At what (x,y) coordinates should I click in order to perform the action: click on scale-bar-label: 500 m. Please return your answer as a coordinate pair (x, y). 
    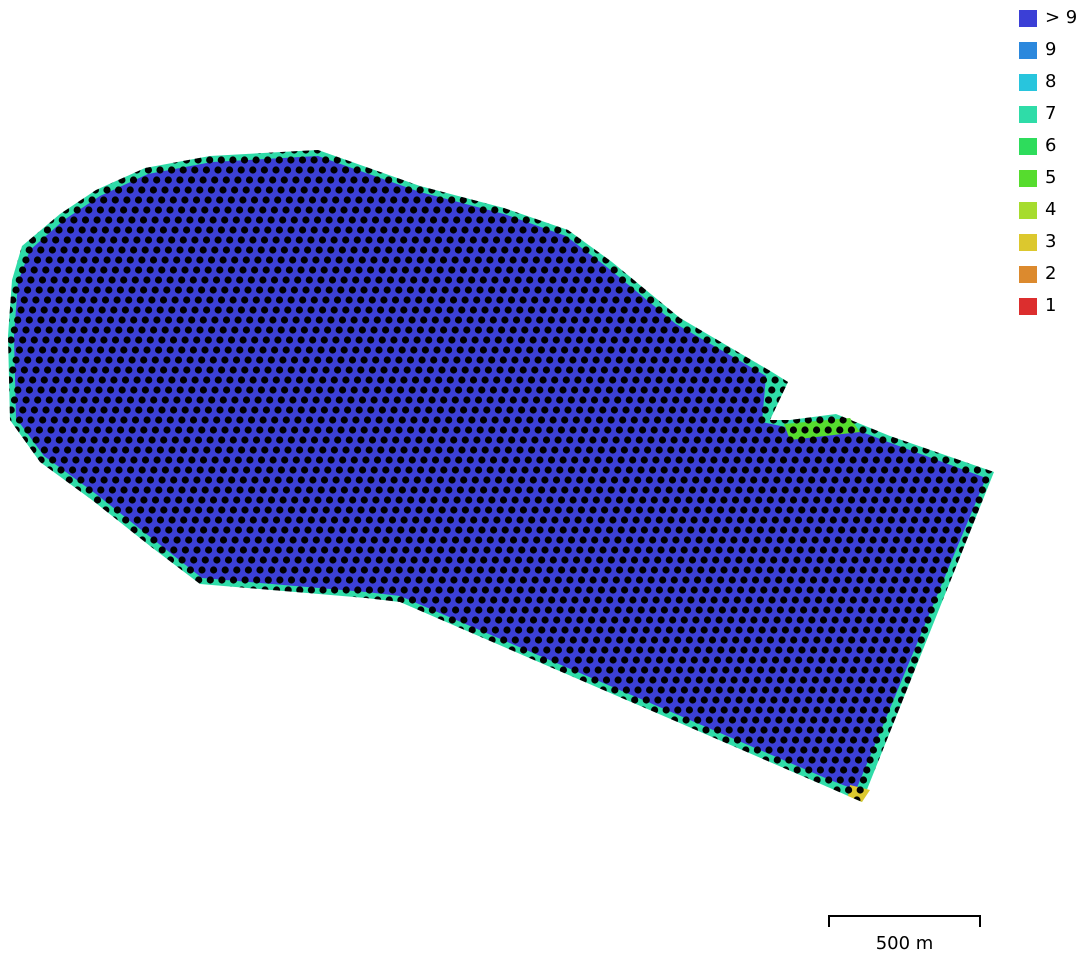
    Looking at the image, I should click on (904, 943).